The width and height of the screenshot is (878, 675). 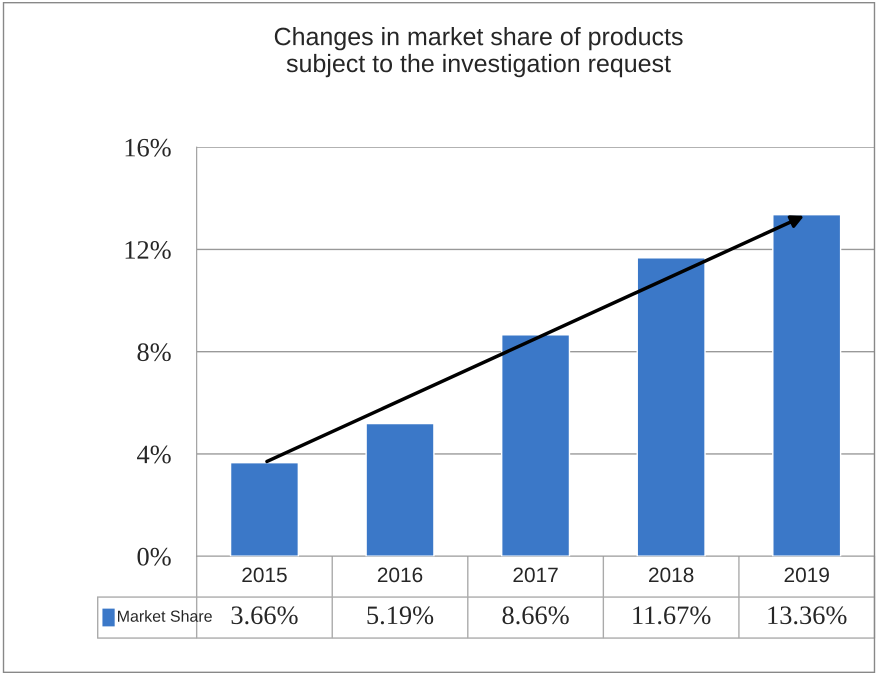 I want to click on legend-label: Market Share, so click(x=165, y=616).